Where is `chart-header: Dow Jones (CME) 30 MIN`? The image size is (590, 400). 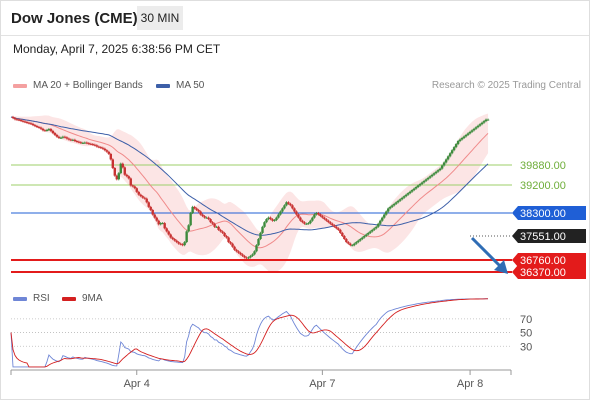
chart-header: Dow Jones (CME) 30 MIN is located at coordinates (295, 18).